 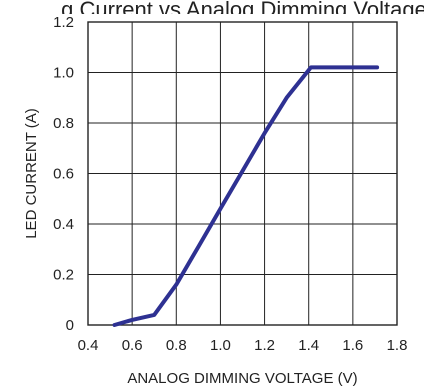 What do you see at coordinates (242, 378) in the screenshot?
I see `x-axis-label: ANALOG DIMMING VOLTAGE (V)` at bounding box center [242, 378].